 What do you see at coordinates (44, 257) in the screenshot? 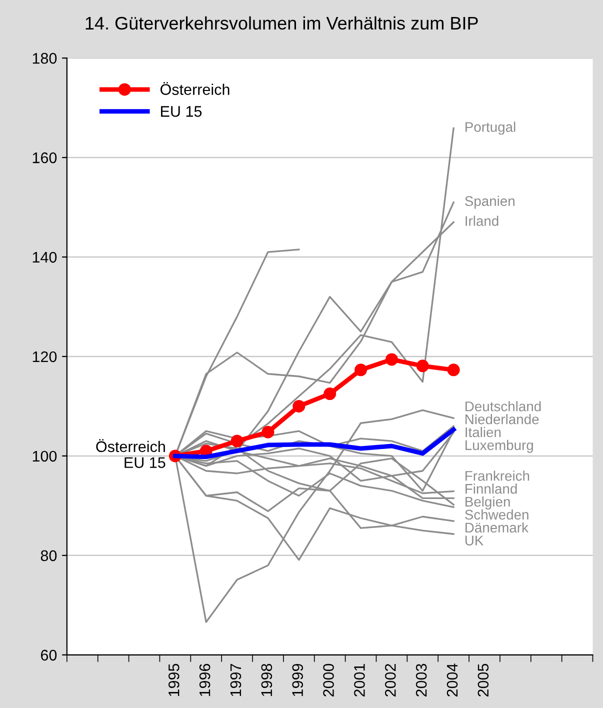
I see `y-tick-label: 140` at bounding box center [44, 257].